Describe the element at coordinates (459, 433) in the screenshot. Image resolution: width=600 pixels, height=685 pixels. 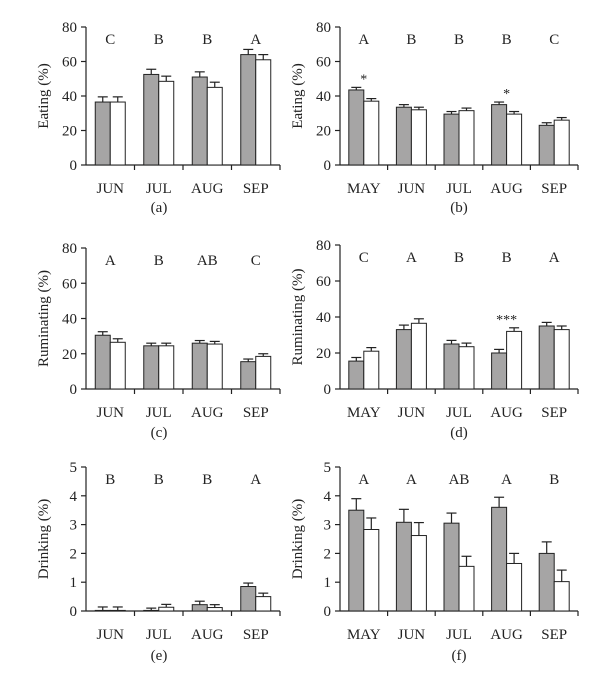
I see `panel-label: (d)` at that location.